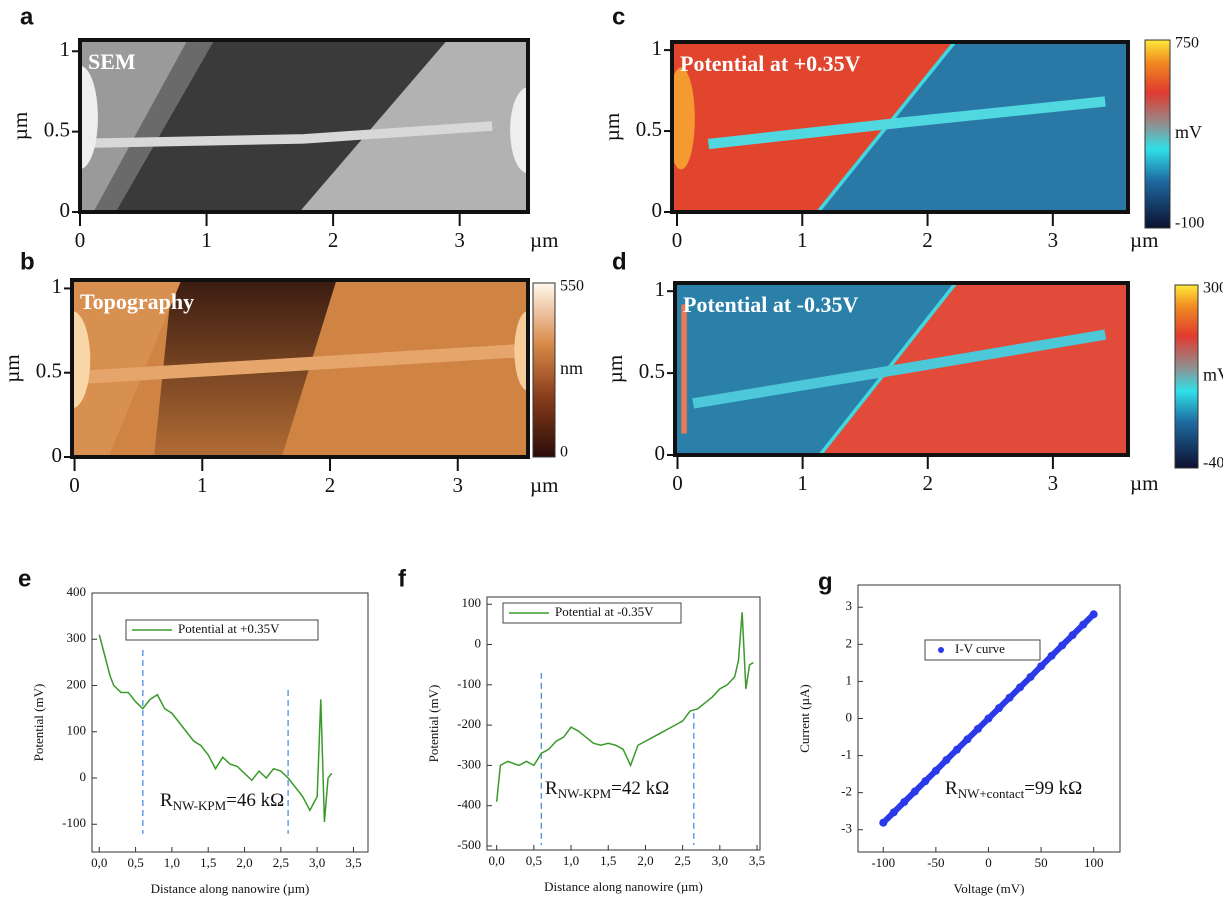 This screenshot has width=1223, height=909. What do you see at coordinates (469, 804) in the screenshot?
I see `y-tick-label: -400` at bounding box center [469, 804].